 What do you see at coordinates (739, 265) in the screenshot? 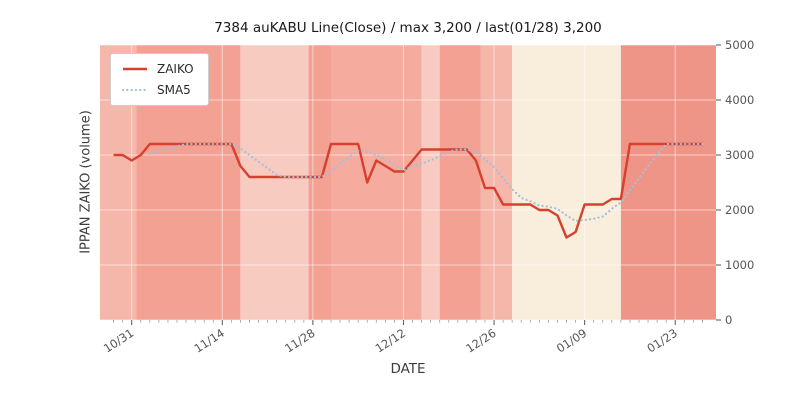
I see `y-tick-label: 1000` at bounding box center [739, 265].